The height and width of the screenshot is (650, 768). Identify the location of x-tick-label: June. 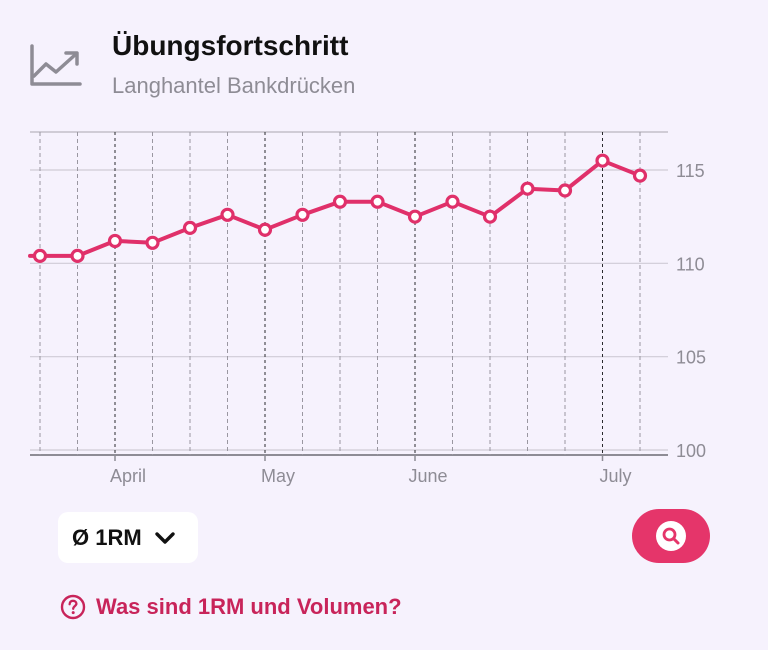
(427, 476).